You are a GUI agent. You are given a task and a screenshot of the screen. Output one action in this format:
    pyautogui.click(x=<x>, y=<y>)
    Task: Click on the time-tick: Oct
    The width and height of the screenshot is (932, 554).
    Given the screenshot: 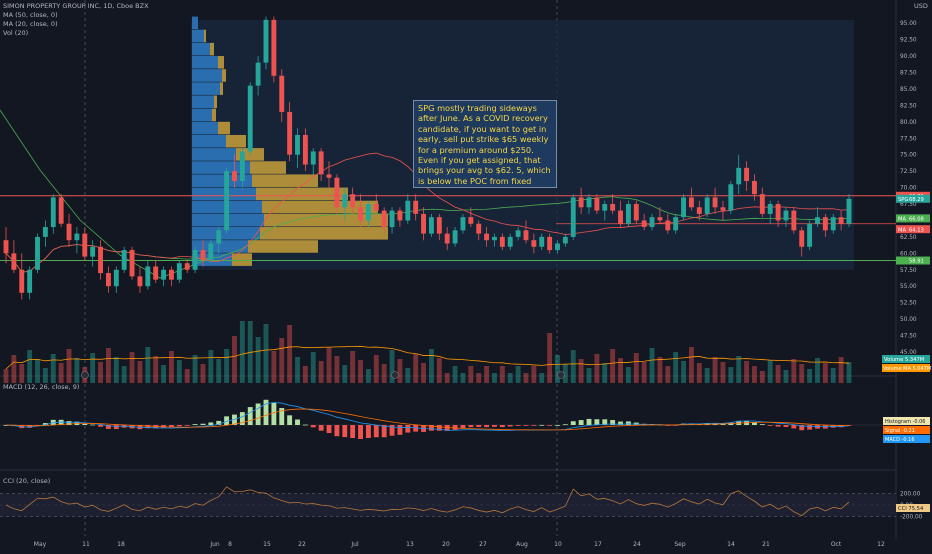 What is the action you would take?
    pyautogui.click(x=836, y=544)
    